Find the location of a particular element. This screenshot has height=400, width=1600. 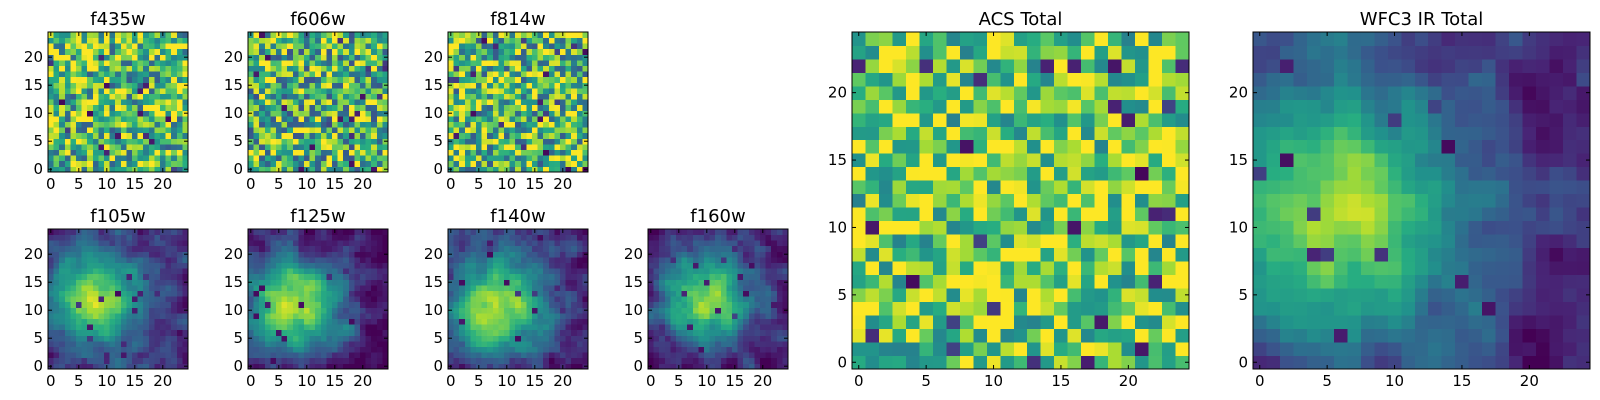

y-tick-label: 15 is located at coordinates (33, 85).